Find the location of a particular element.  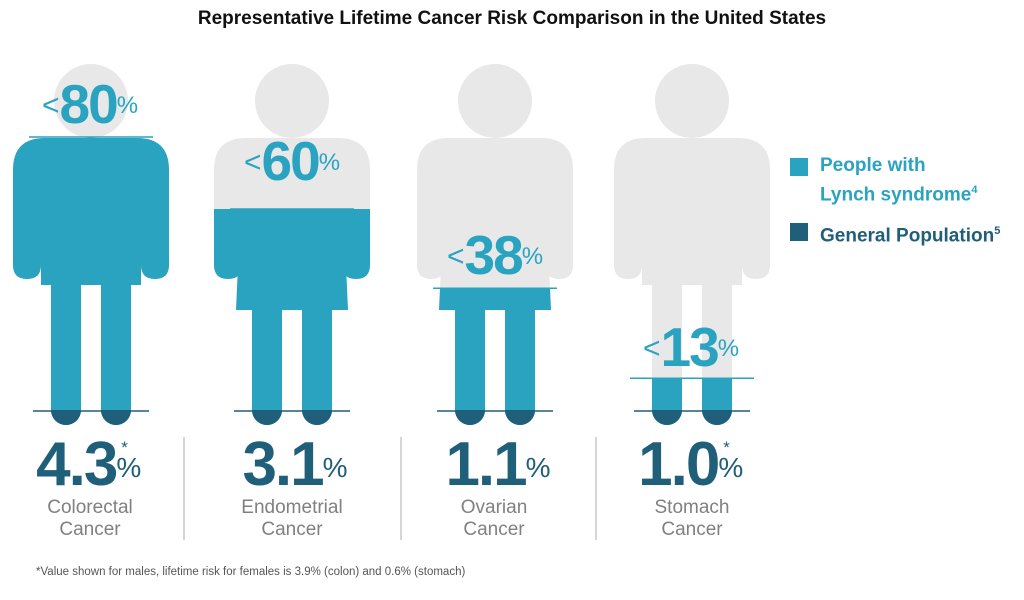

risk-value: 60 is located at coordinates (291, 161).